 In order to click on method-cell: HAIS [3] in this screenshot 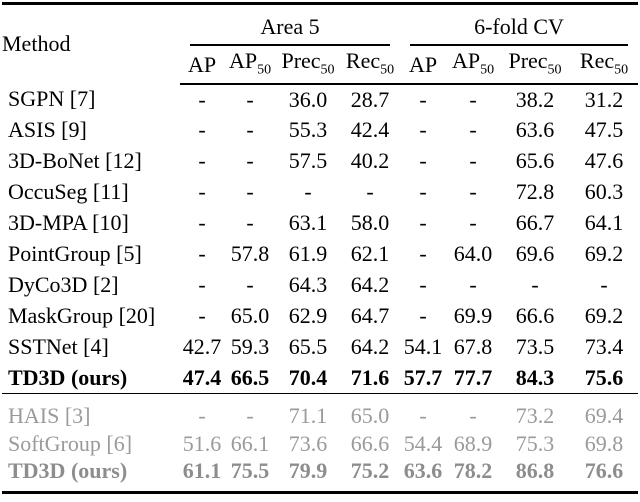, I will do `click(91, 411)`.